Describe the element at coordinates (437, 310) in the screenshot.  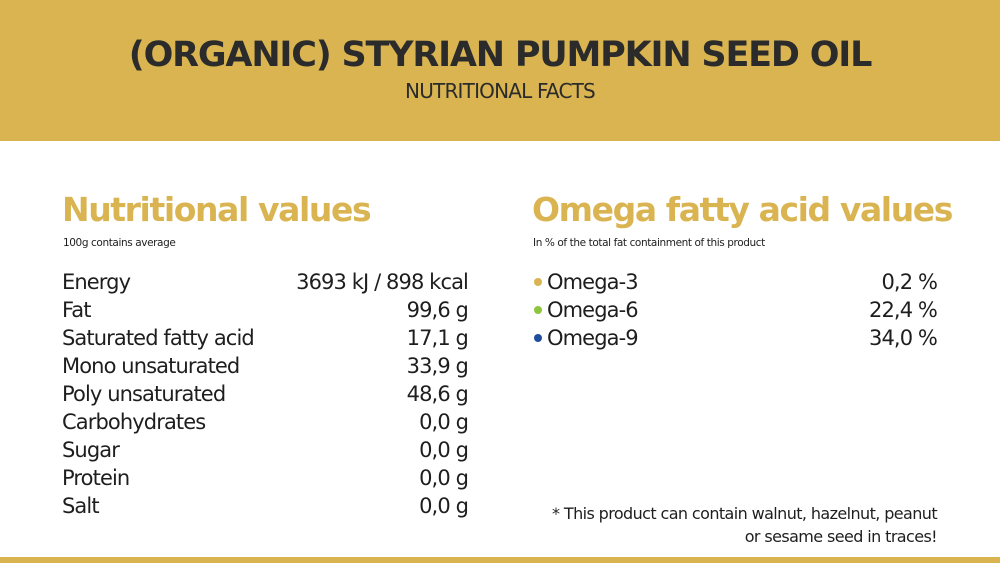
I see `row-value: 99,6 g` at that location.